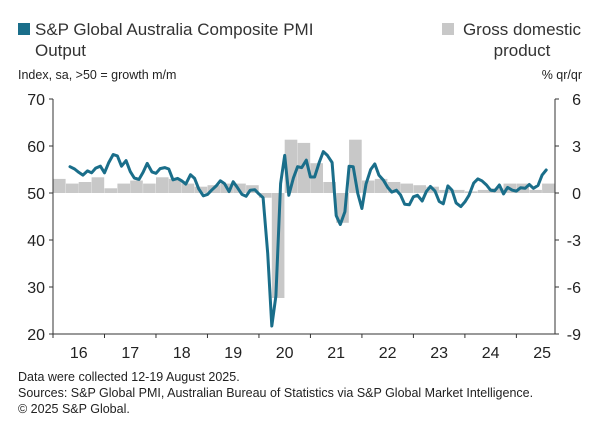  Describe the element at coordinates (36, 288) in the screenshot. I see `left-tick-label: 30` at that location.